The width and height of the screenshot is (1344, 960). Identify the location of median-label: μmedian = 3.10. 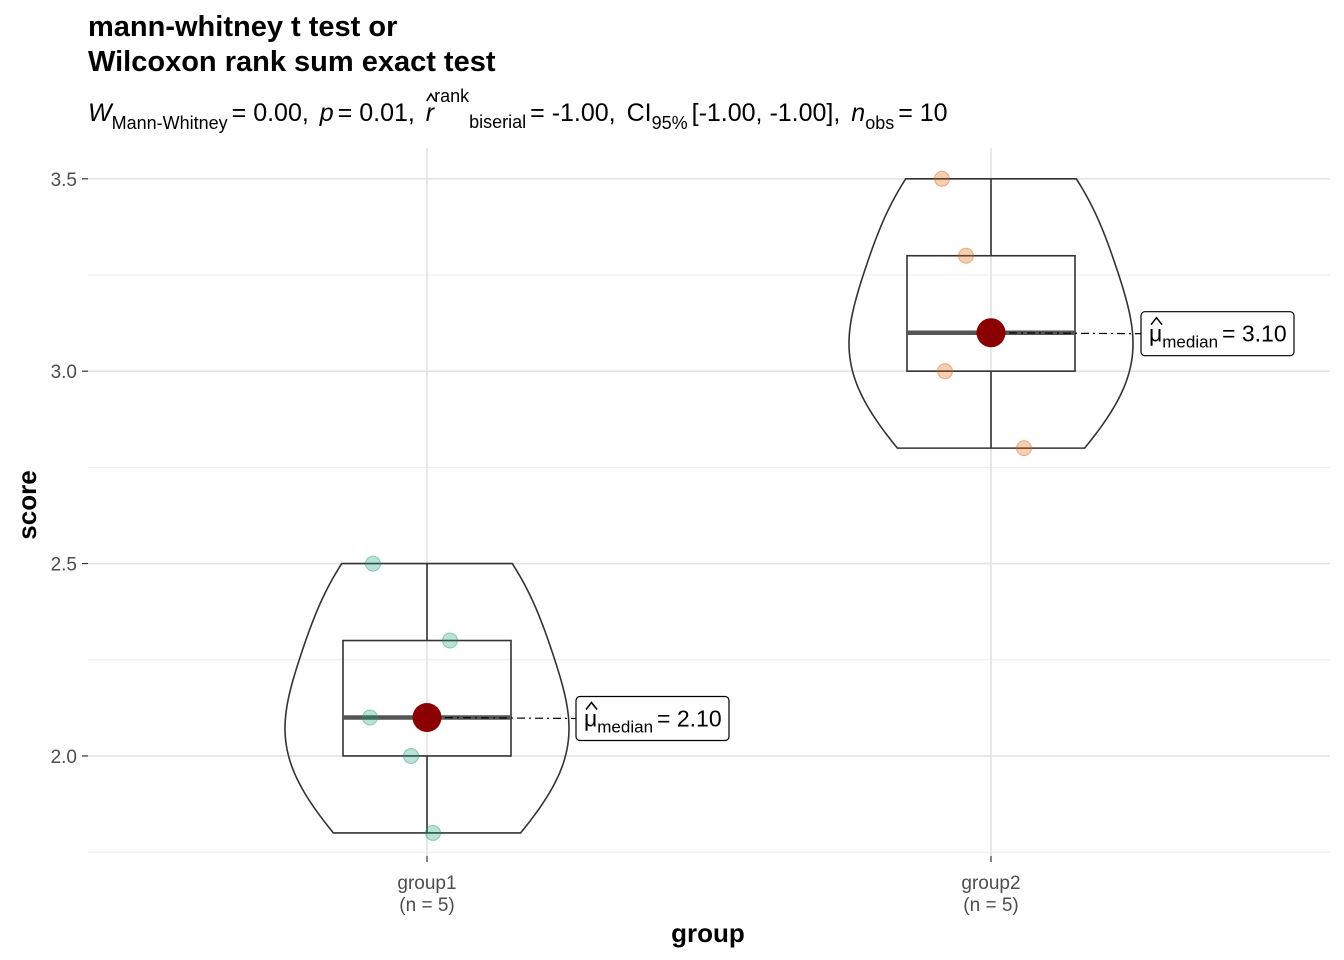
(1218, 336).